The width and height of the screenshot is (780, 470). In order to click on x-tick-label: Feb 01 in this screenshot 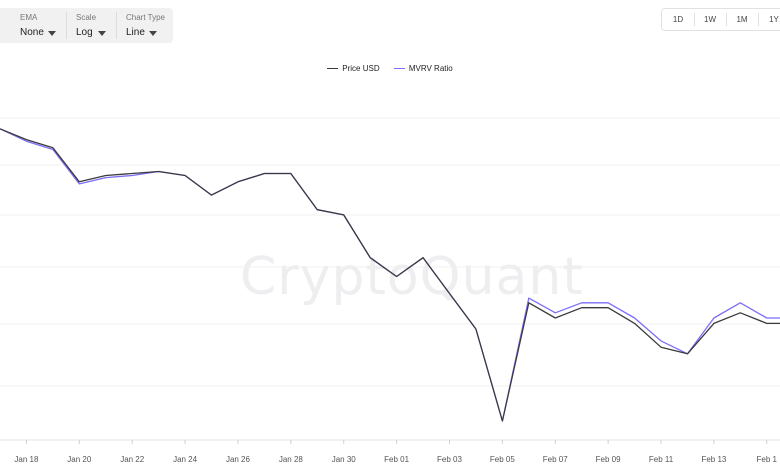, I will do `click(396, 459)`.